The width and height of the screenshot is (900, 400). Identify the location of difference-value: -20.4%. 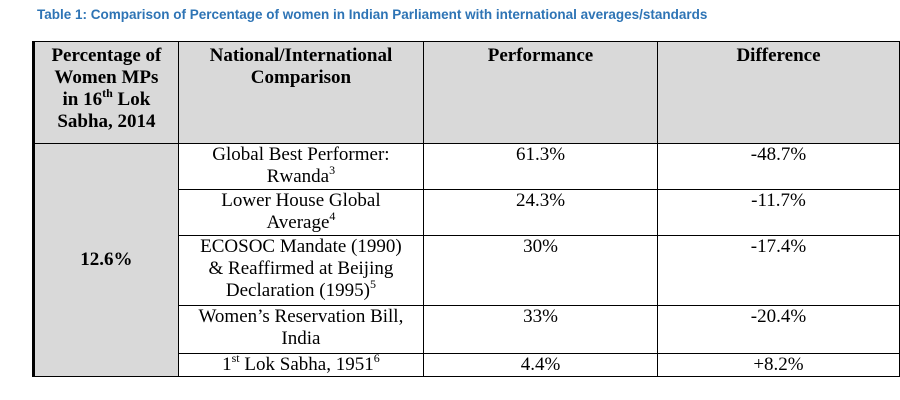
(778, 329).